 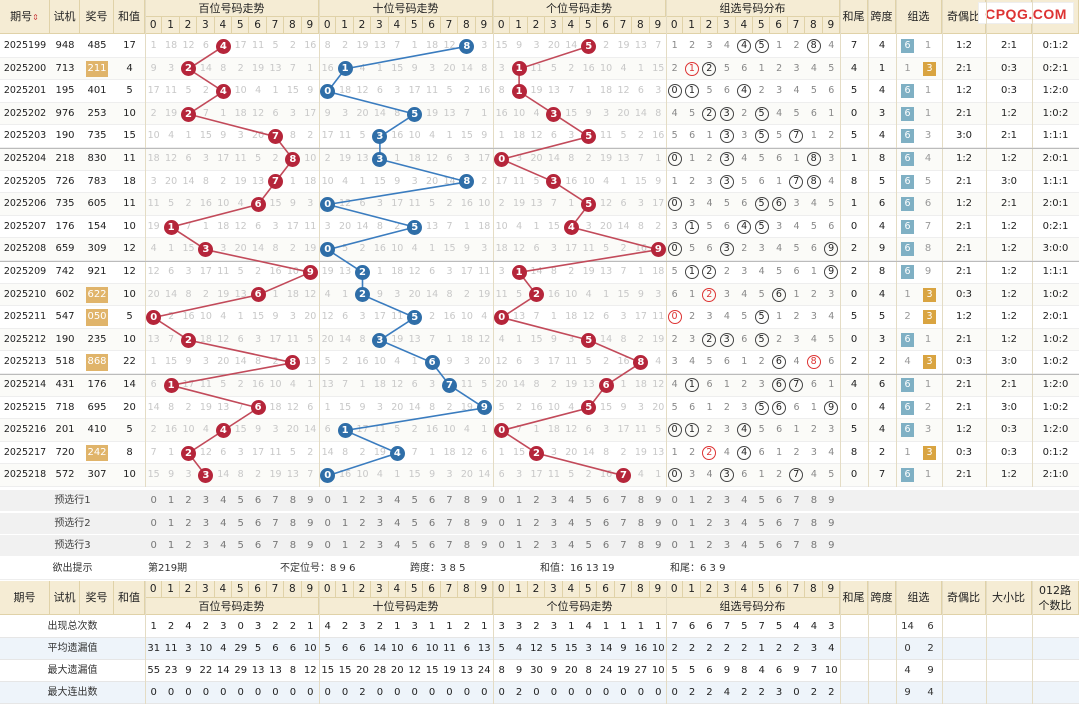 What do you see at coordinates (25, 17) in the screenshot?
I see `period-header: 期号⇕` at bounding box center [25, 17].